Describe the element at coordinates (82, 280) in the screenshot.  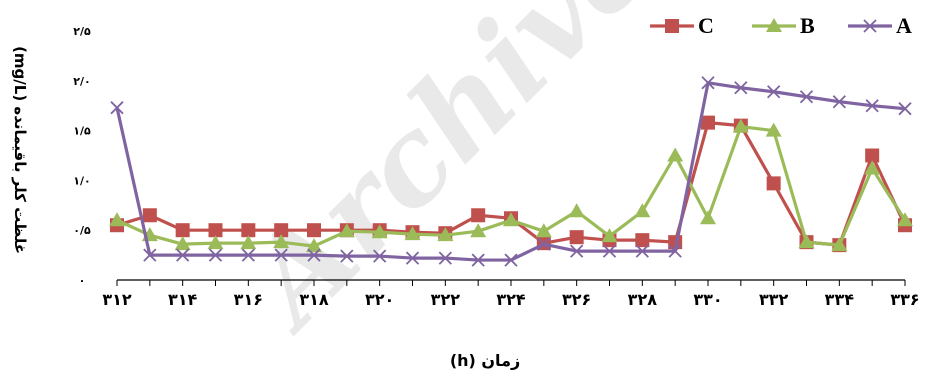
I see `y-tick-label: ۰` at that location.